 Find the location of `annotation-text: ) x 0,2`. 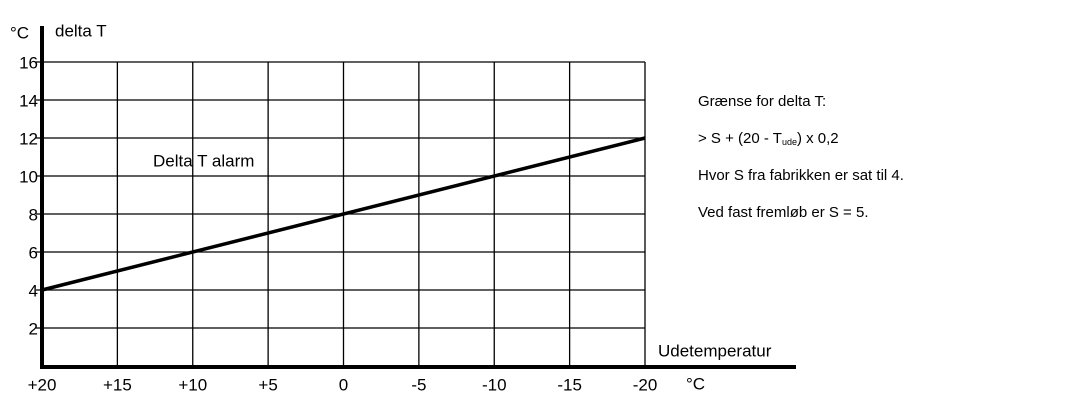

annotation-text: ) x 0,2 is located at coordinates (818, 138).